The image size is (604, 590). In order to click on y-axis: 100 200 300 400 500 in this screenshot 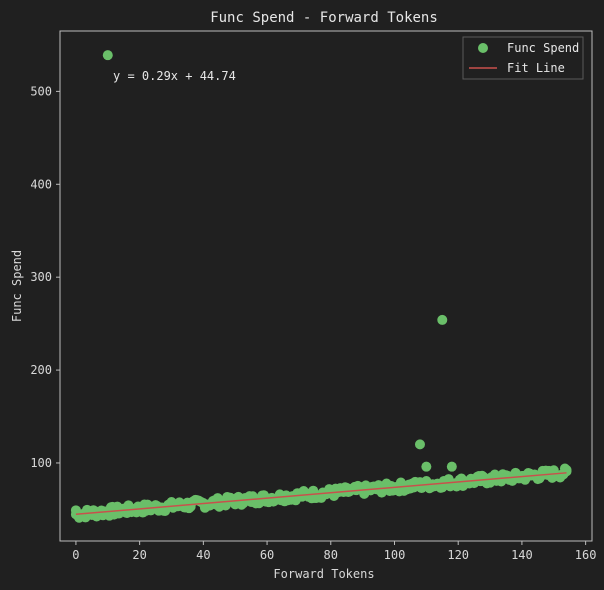, I will do `click(45, 277)`.